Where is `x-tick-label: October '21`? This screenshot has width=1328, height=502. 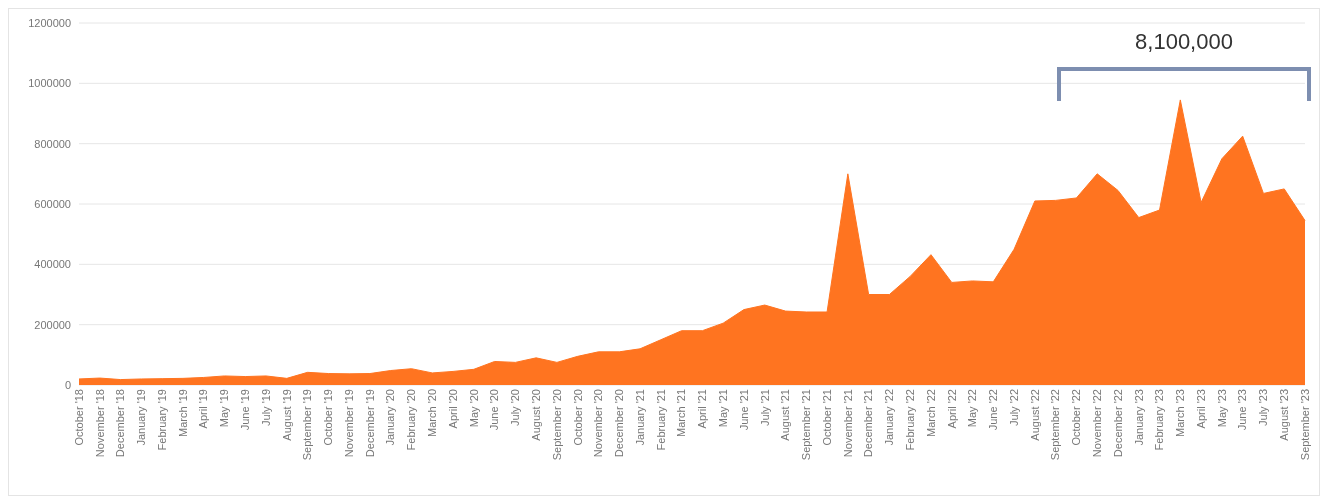
x-tick-label: October '21 is located at coordinates (826, 417).